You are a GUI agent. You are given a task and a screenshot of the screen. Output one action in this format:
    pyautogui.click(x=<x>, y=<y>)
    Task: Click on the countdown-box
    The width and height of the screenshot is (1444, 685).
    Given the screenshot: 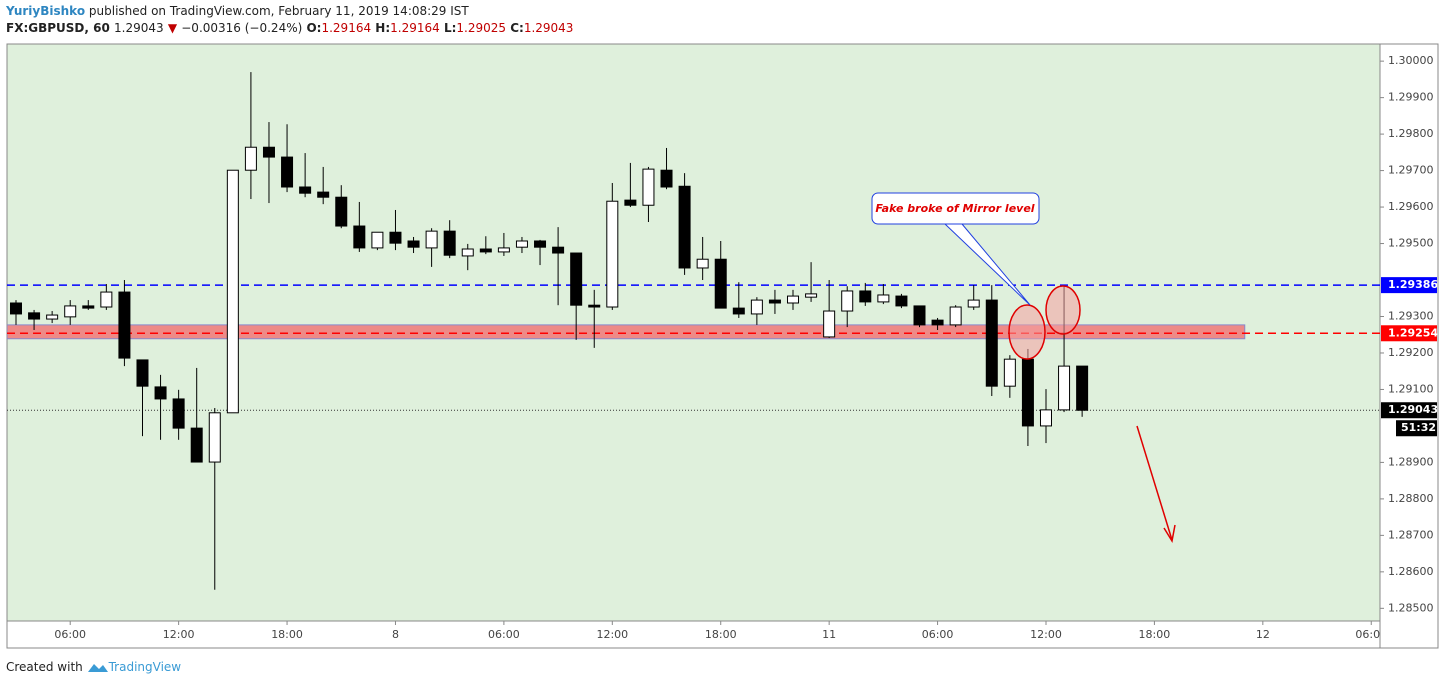 What is the action you would take?
    pyautogui.click(x=1416, y=428)
    